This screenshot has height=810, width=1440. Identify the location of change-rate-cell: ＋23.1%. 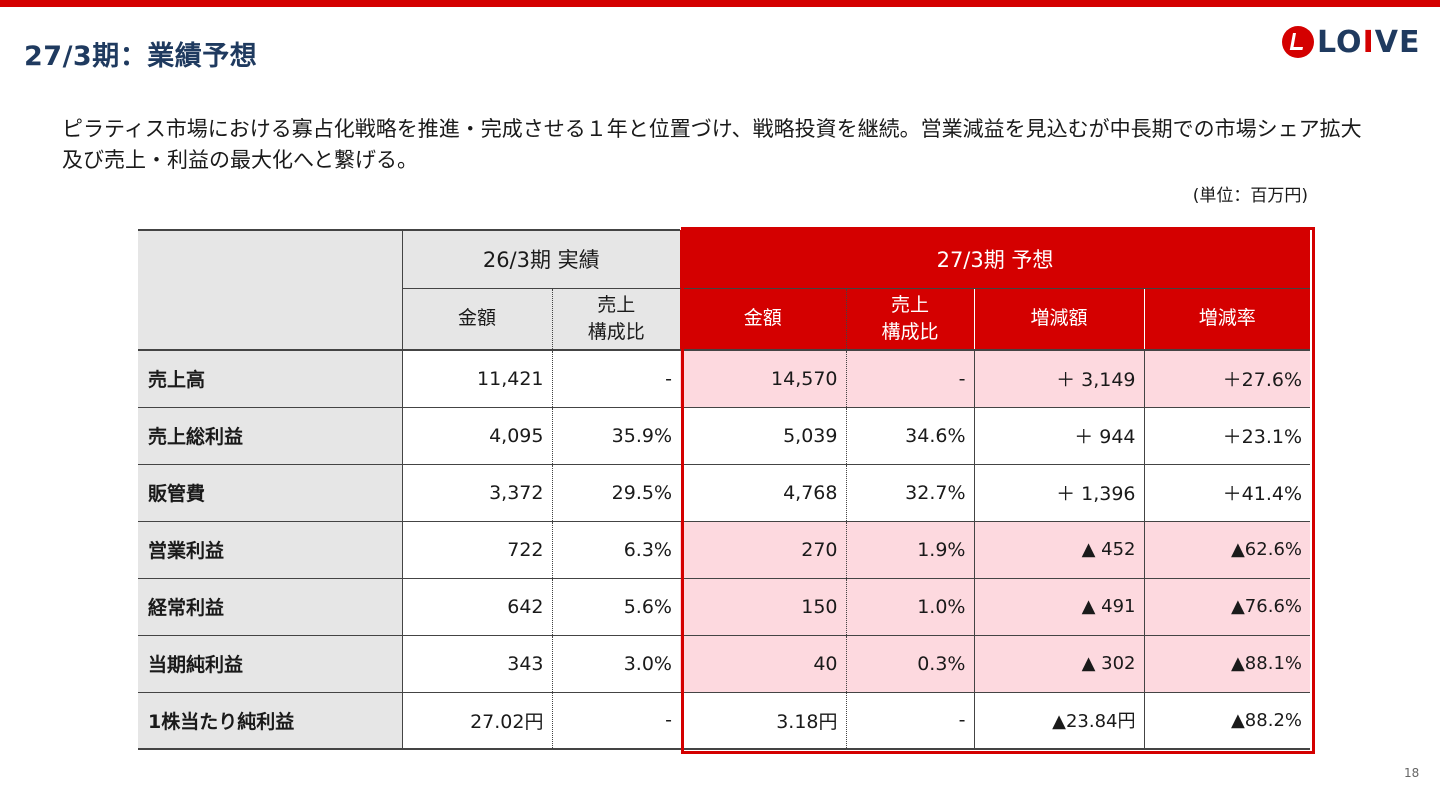
(1226, 436).